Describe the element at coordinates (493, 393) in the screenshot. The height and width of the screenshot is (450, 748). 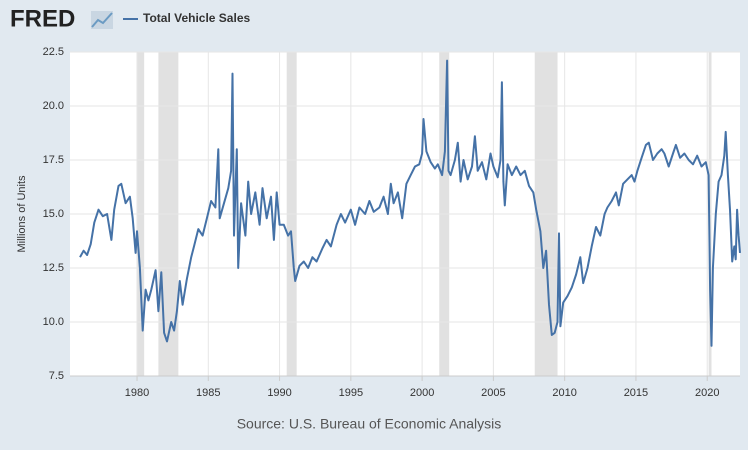
I see `x-tick-label: 2005` at that location.